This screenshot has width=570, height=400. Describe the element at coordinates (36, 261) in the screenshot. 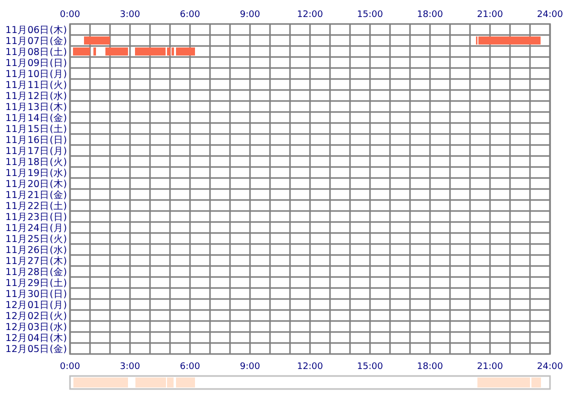

I see `y-tick-label: 11月27日(木)` at that location.